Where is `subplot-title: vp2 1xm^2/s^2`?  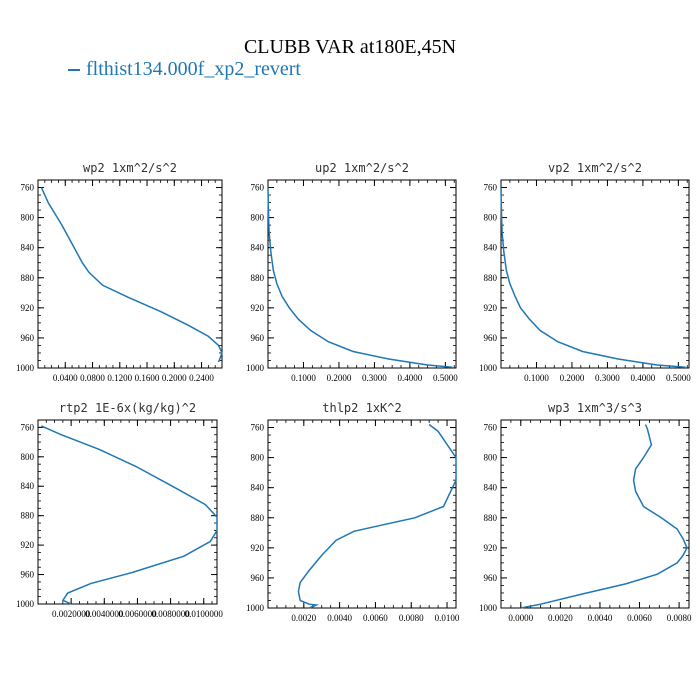
subplot-title: vp2 1xm^2/s^2 is located at coordinates (595, 168).